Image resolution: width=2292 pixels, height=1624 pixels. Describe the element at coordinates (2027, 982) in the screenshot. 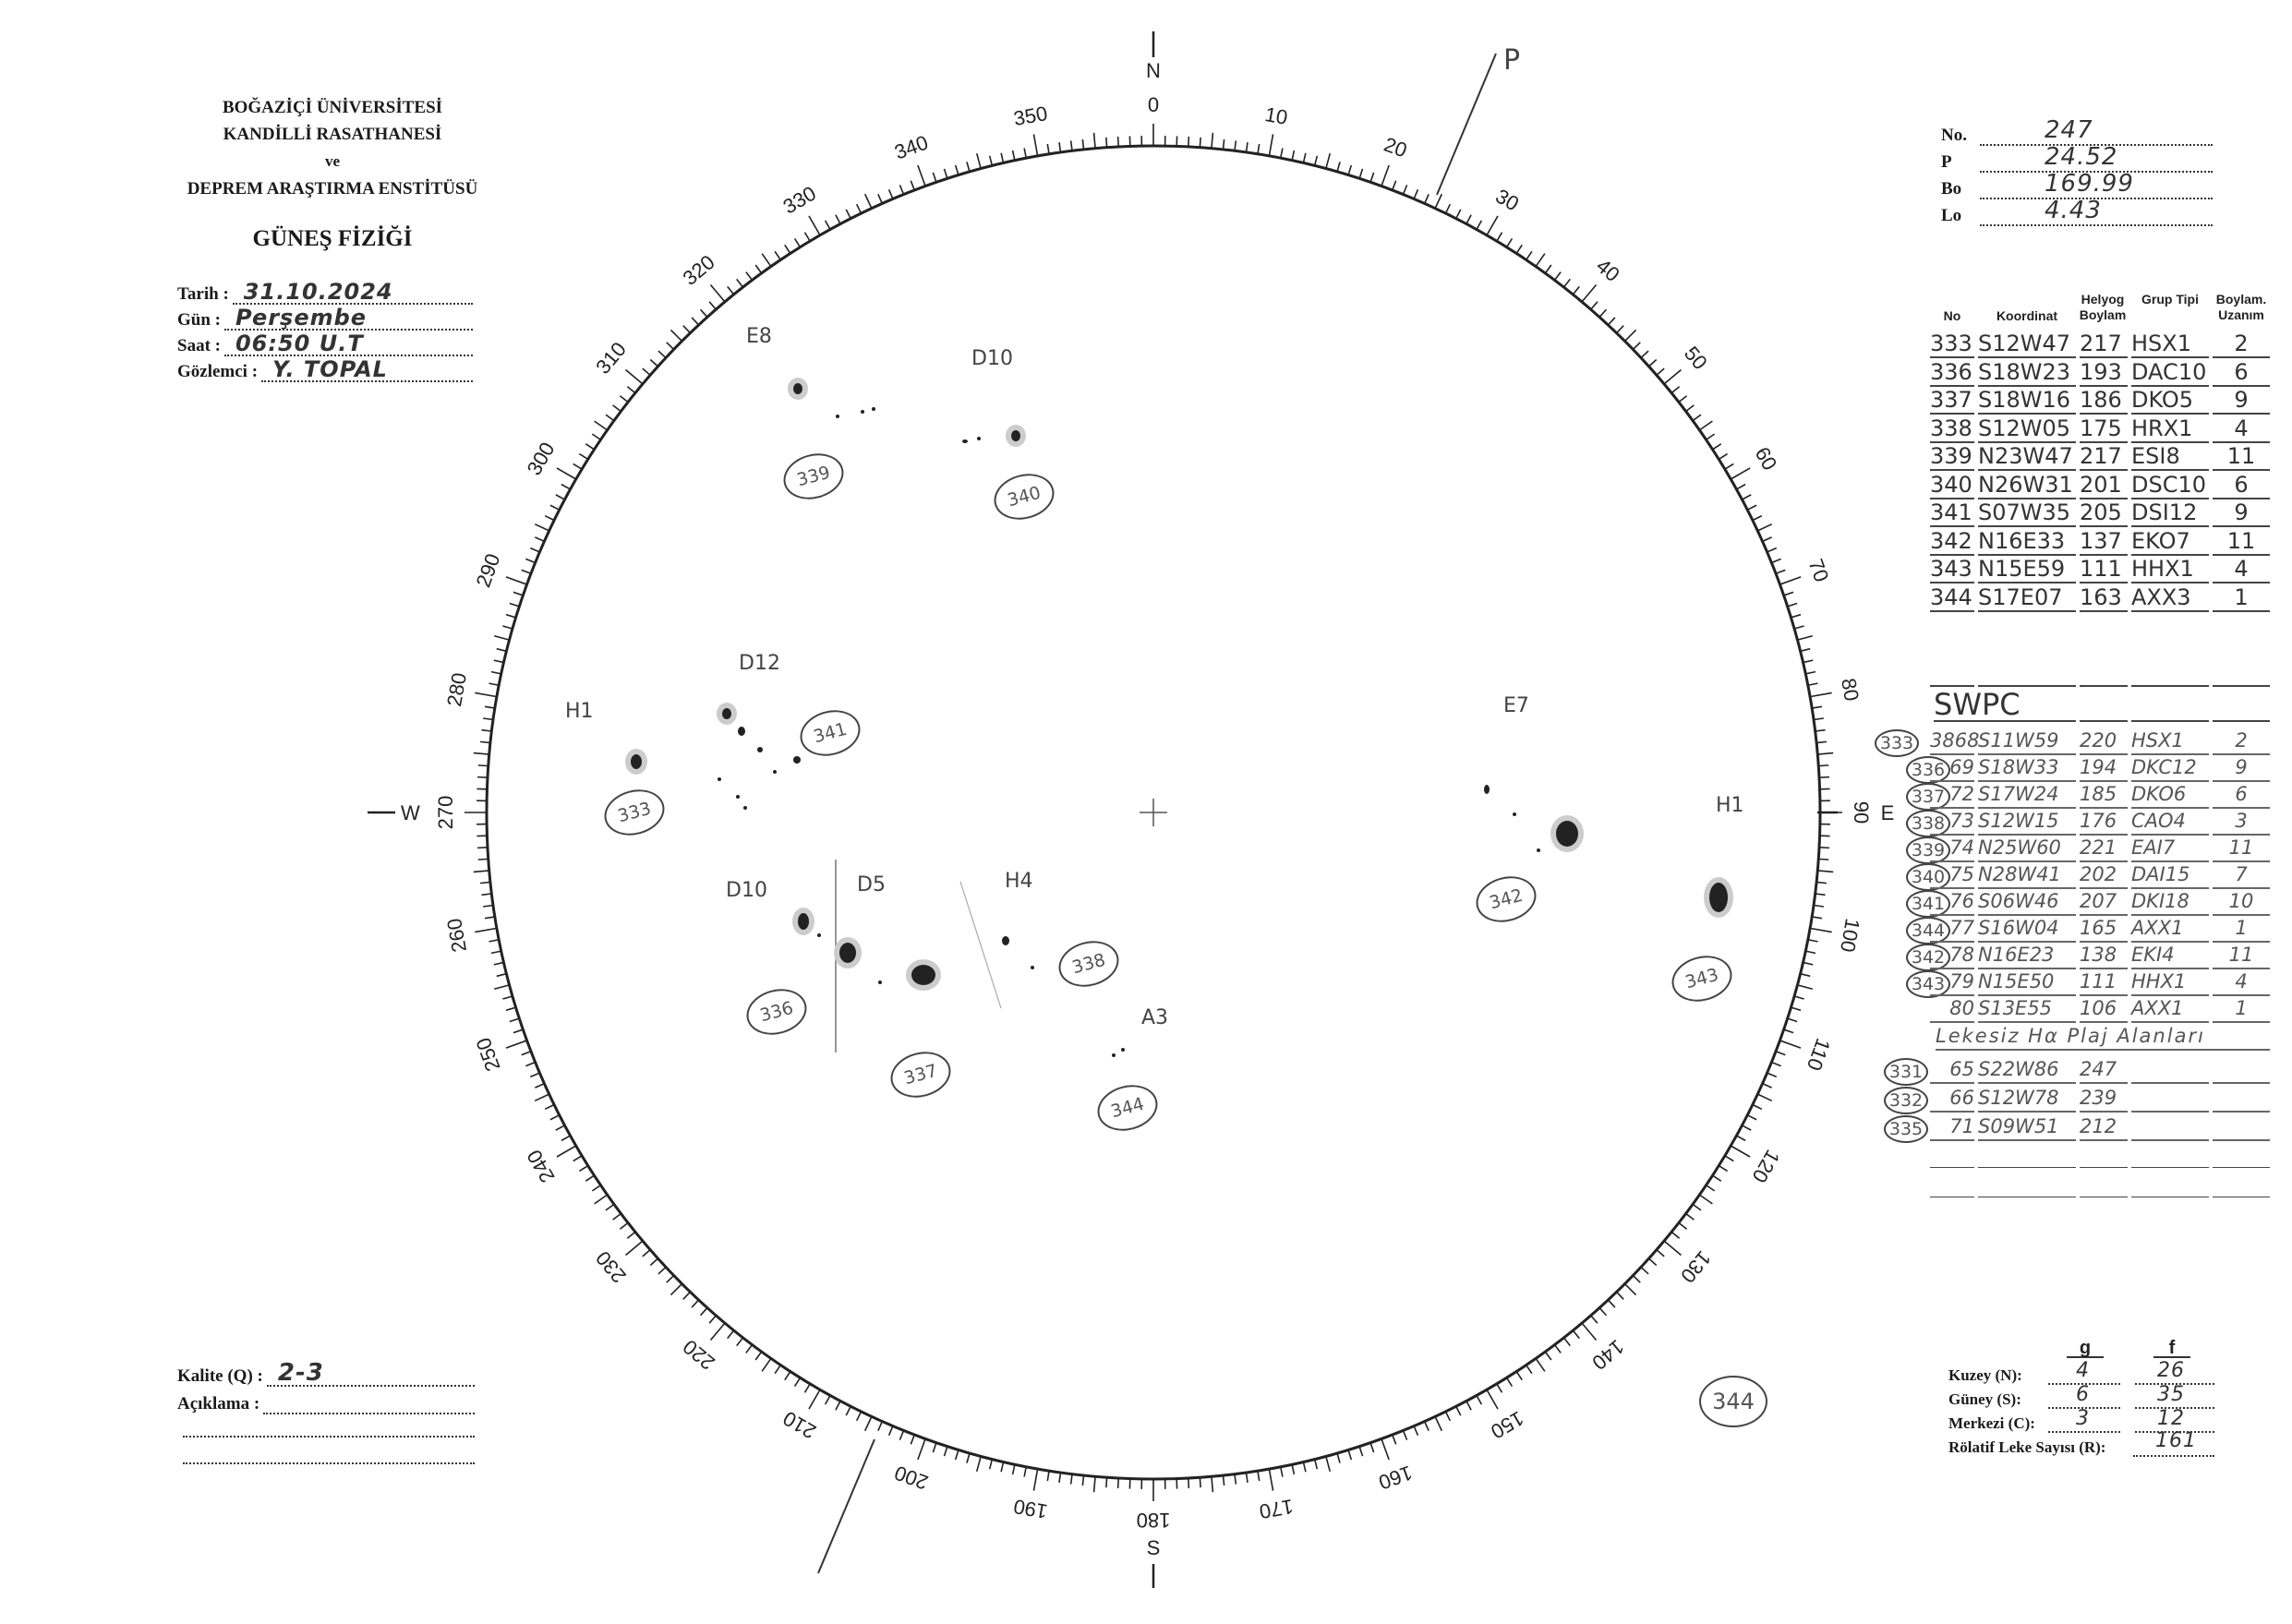

I see `swpc-cell-coord: N15E50` at that location.